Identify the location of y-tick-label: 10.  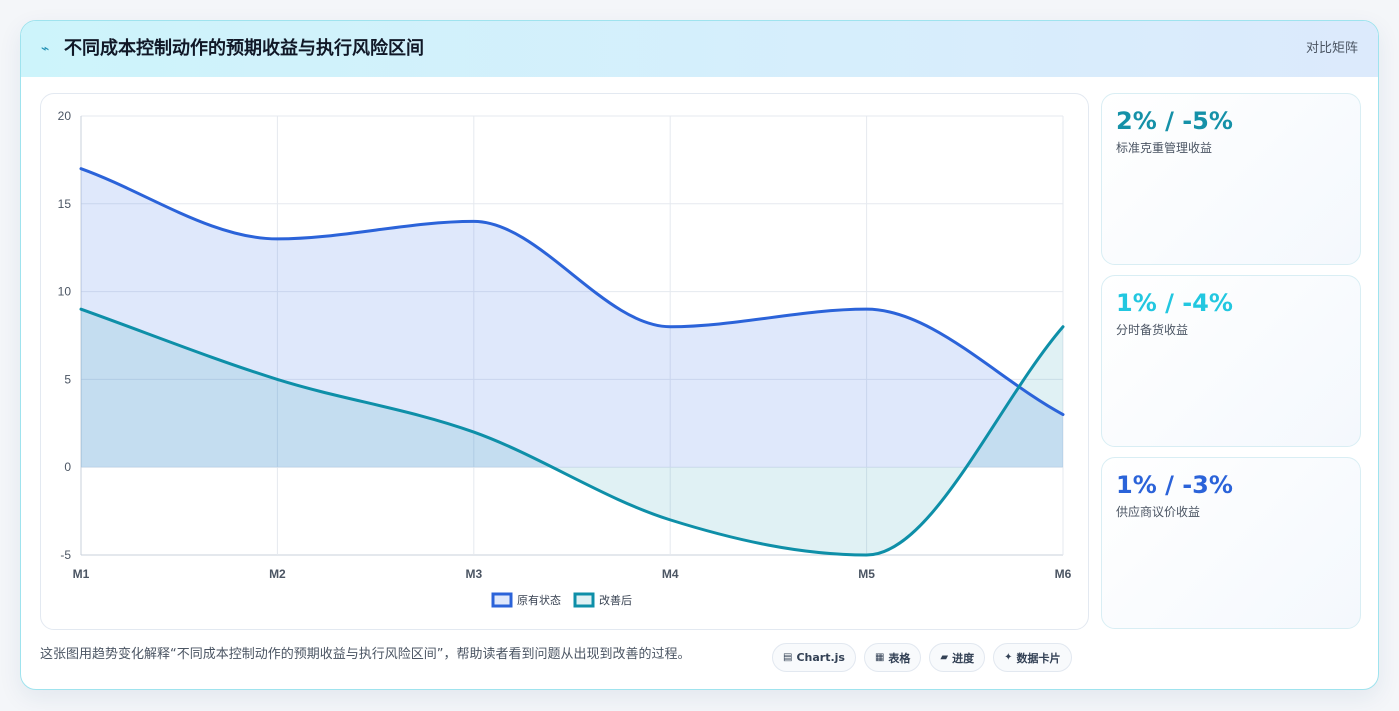
(65, 292).